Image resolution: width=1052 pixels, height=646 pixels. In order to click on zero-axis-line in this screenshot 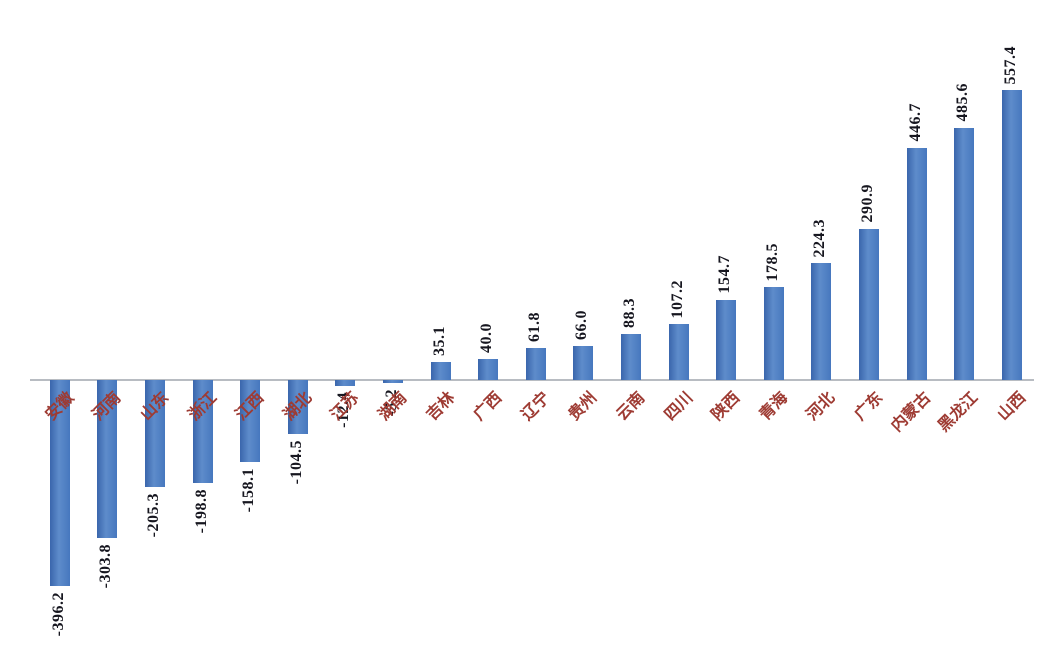, I will do `click(532, 380)`.